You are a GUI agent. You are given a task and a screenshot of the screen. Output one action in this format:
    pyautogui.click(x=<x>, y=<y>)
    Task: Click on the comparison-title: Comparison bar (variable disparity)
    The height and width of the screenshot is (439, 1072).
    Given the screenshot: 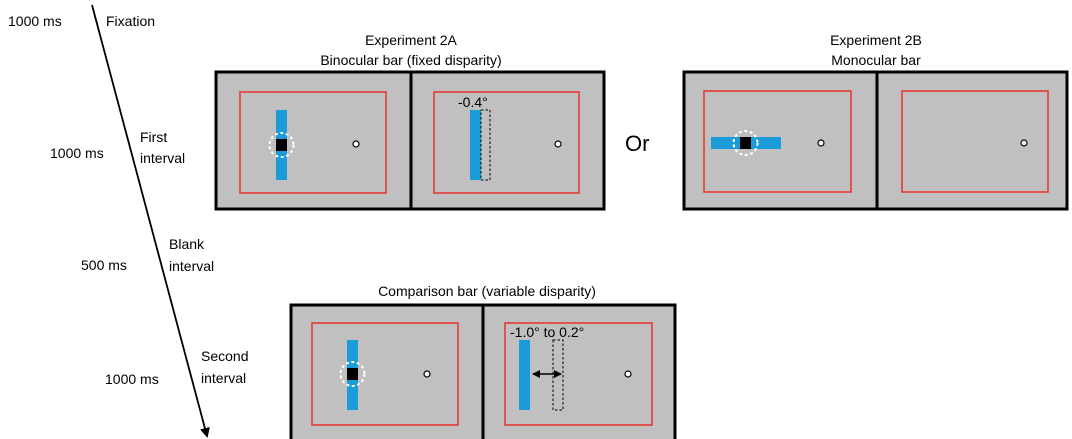 What is the action you would take?
    pyautogui.click(x=487, y=291)
    